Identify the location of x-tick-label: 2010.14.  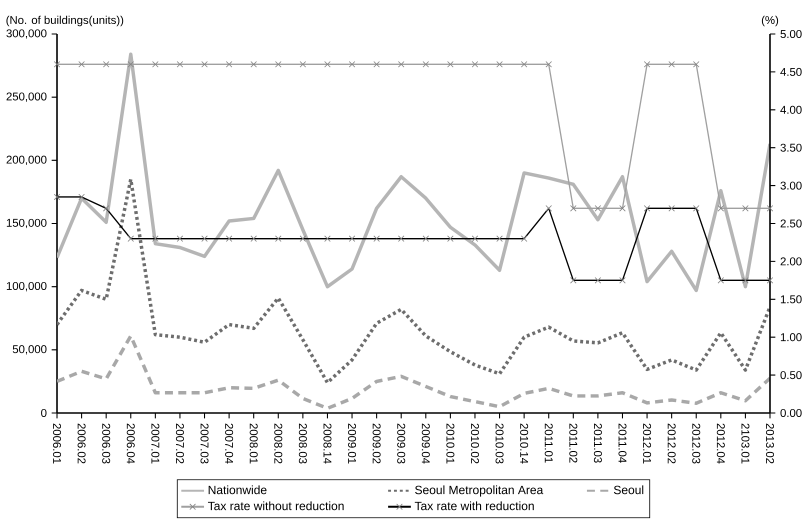
(524, 444).